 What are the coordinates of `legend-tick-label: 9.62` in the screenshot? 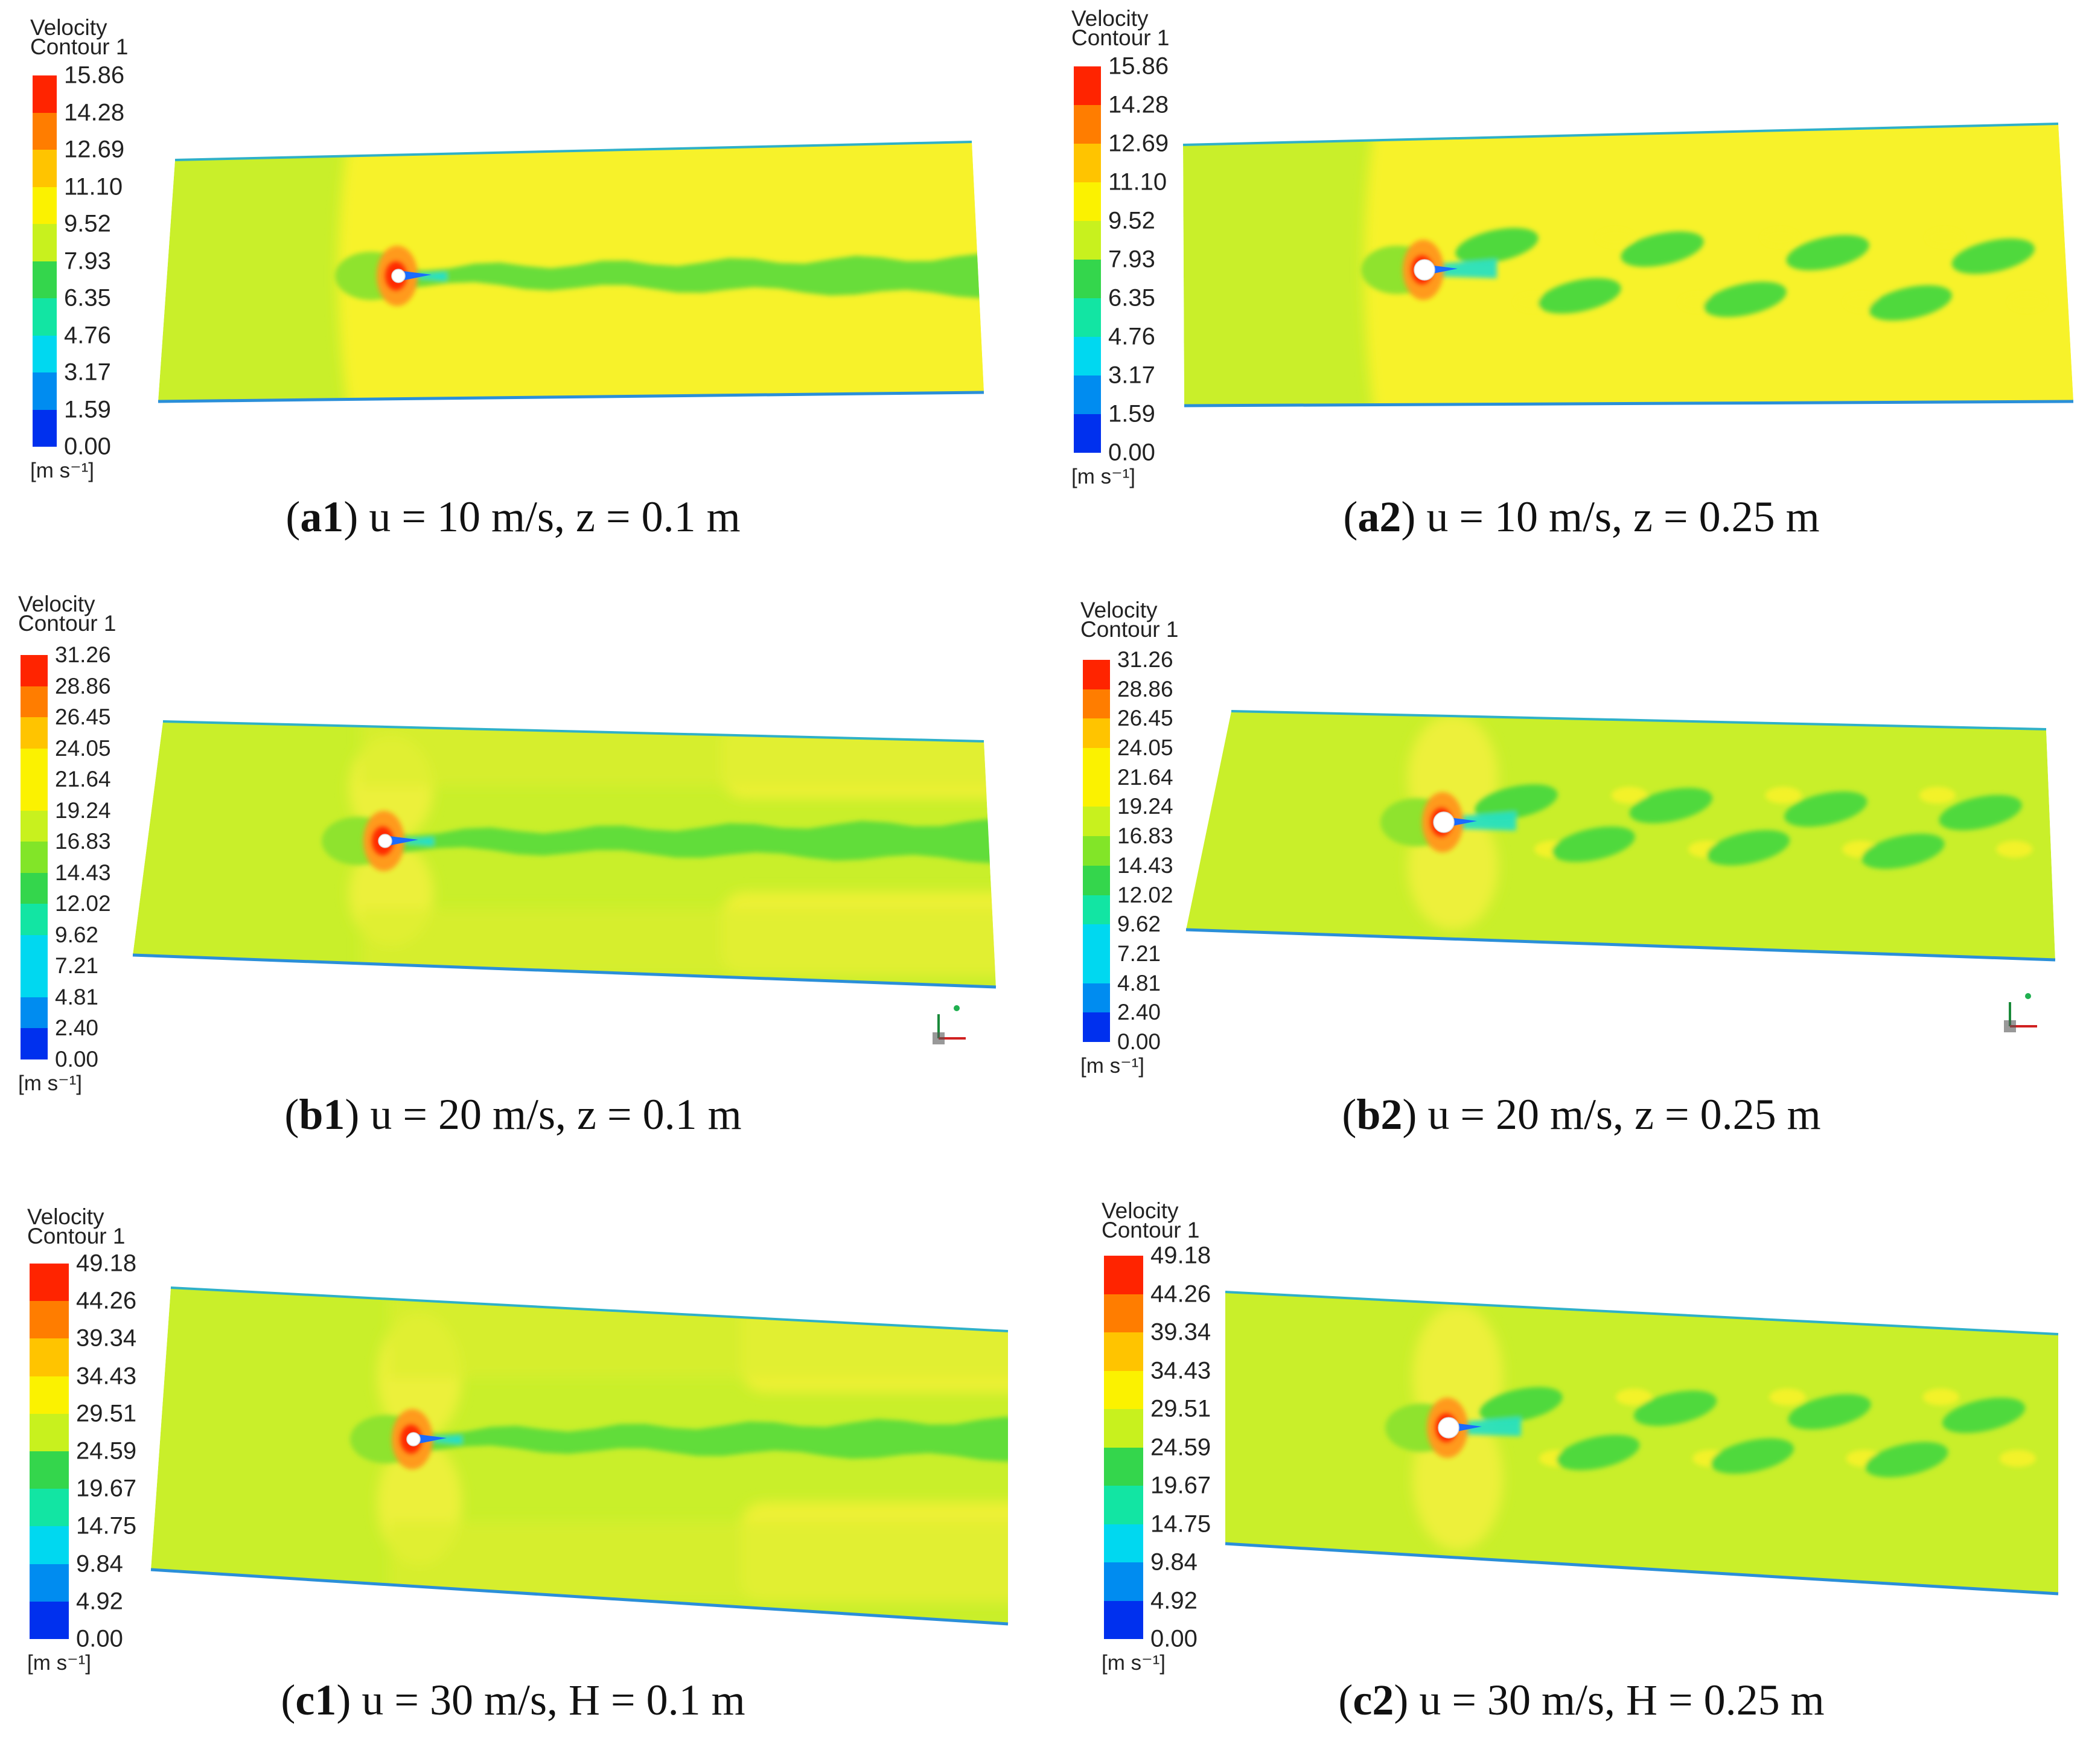 It's located at (1139, 924).